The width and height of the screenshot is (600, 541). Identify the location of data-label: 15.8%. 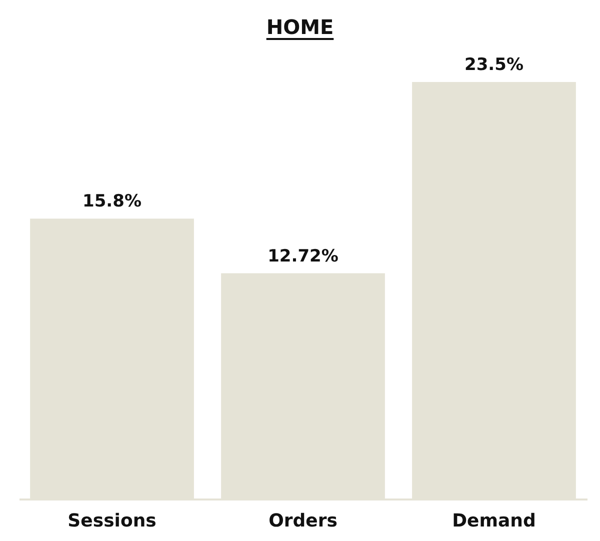
(112, 202).